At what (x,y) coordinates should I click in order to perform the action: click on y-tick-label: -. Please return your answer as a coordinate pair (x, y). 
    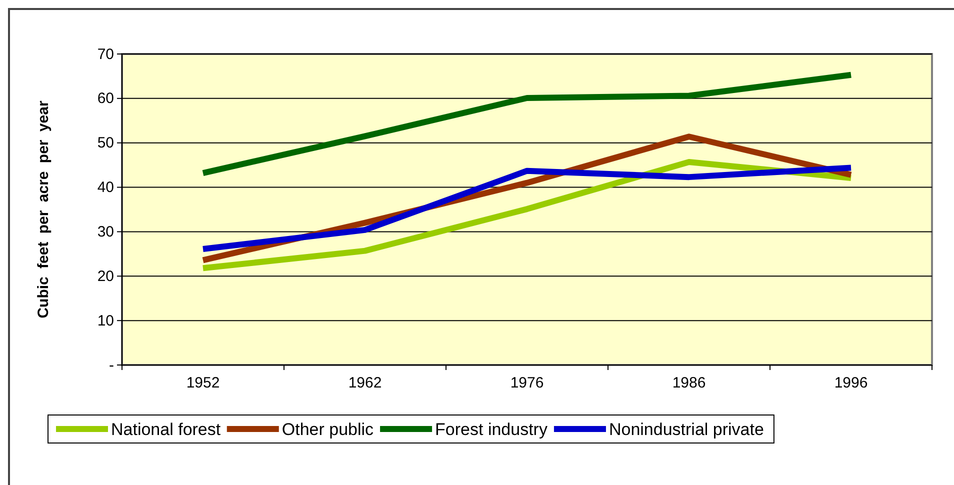
    Looking at the image, I should click on (111, 365).